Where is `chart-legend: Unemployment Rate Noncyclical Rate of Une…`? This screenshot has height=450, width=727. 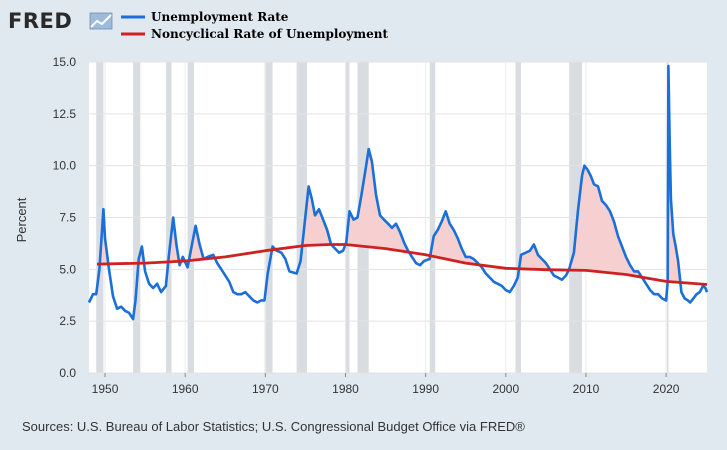 chart-legend: Unemployment Rate Noncyclical Rate of Une… is located at coordinates (254, 25).